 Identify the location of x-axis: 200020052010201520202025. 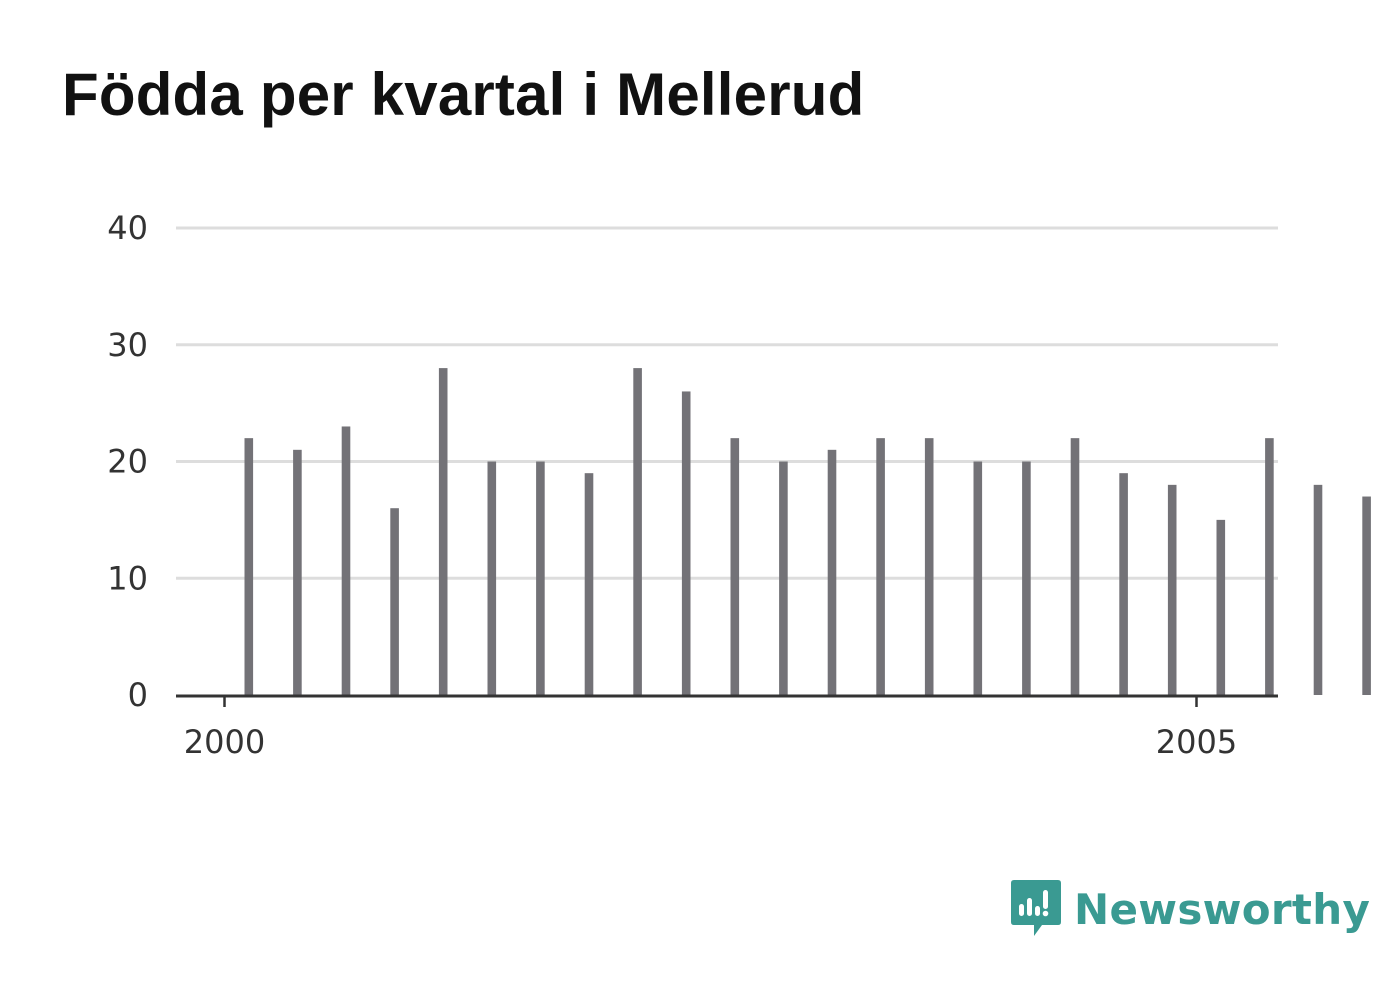
(727, 727).